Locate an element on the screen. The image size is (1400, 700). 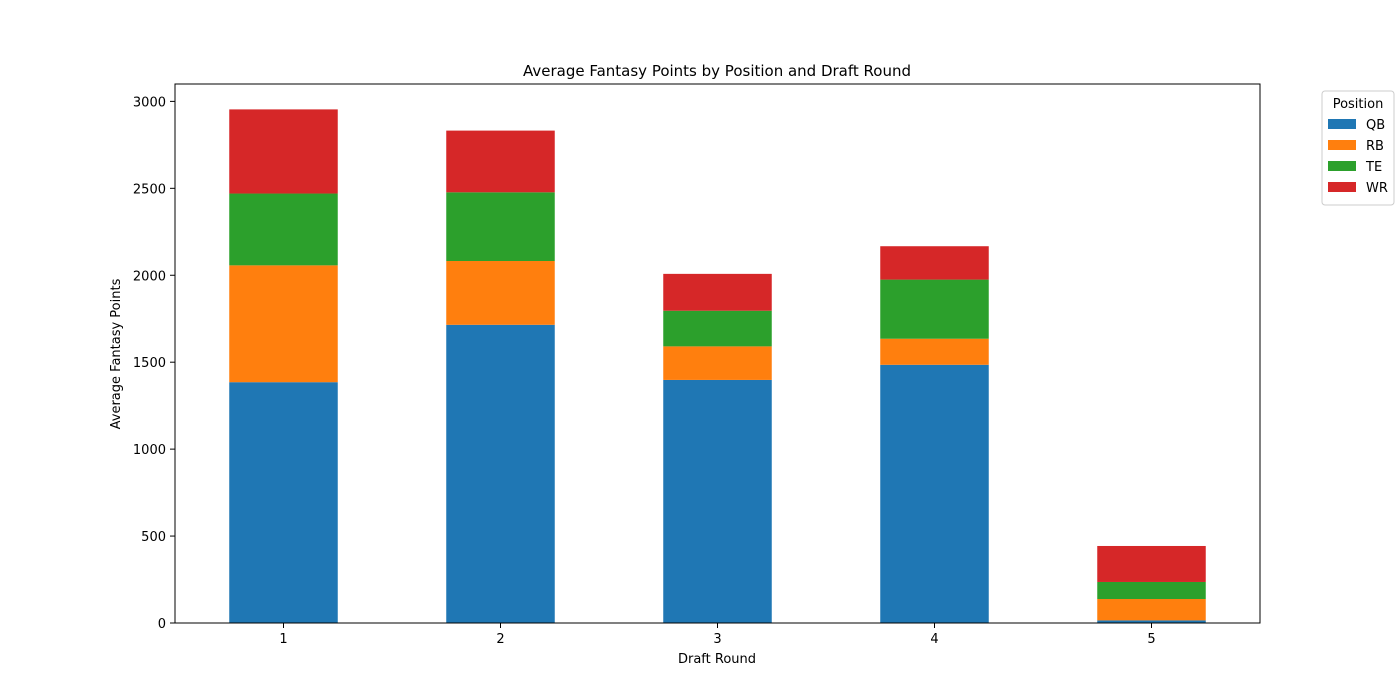
legend-label-rb: RB is located at coordinates (1375, 146).